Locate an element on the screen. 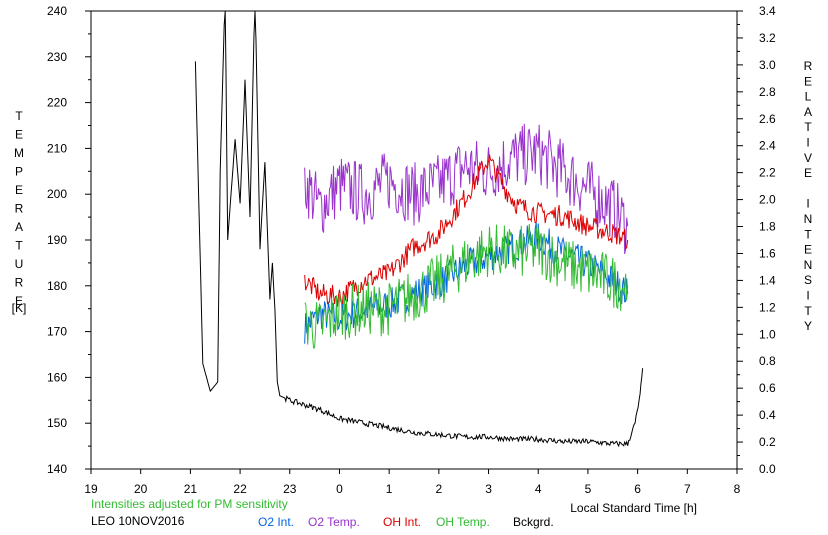 Image resolution: width=828 pixels, height=535 pixels. y-right-tick-label: 3.2 is located at coordinates (767, 38).